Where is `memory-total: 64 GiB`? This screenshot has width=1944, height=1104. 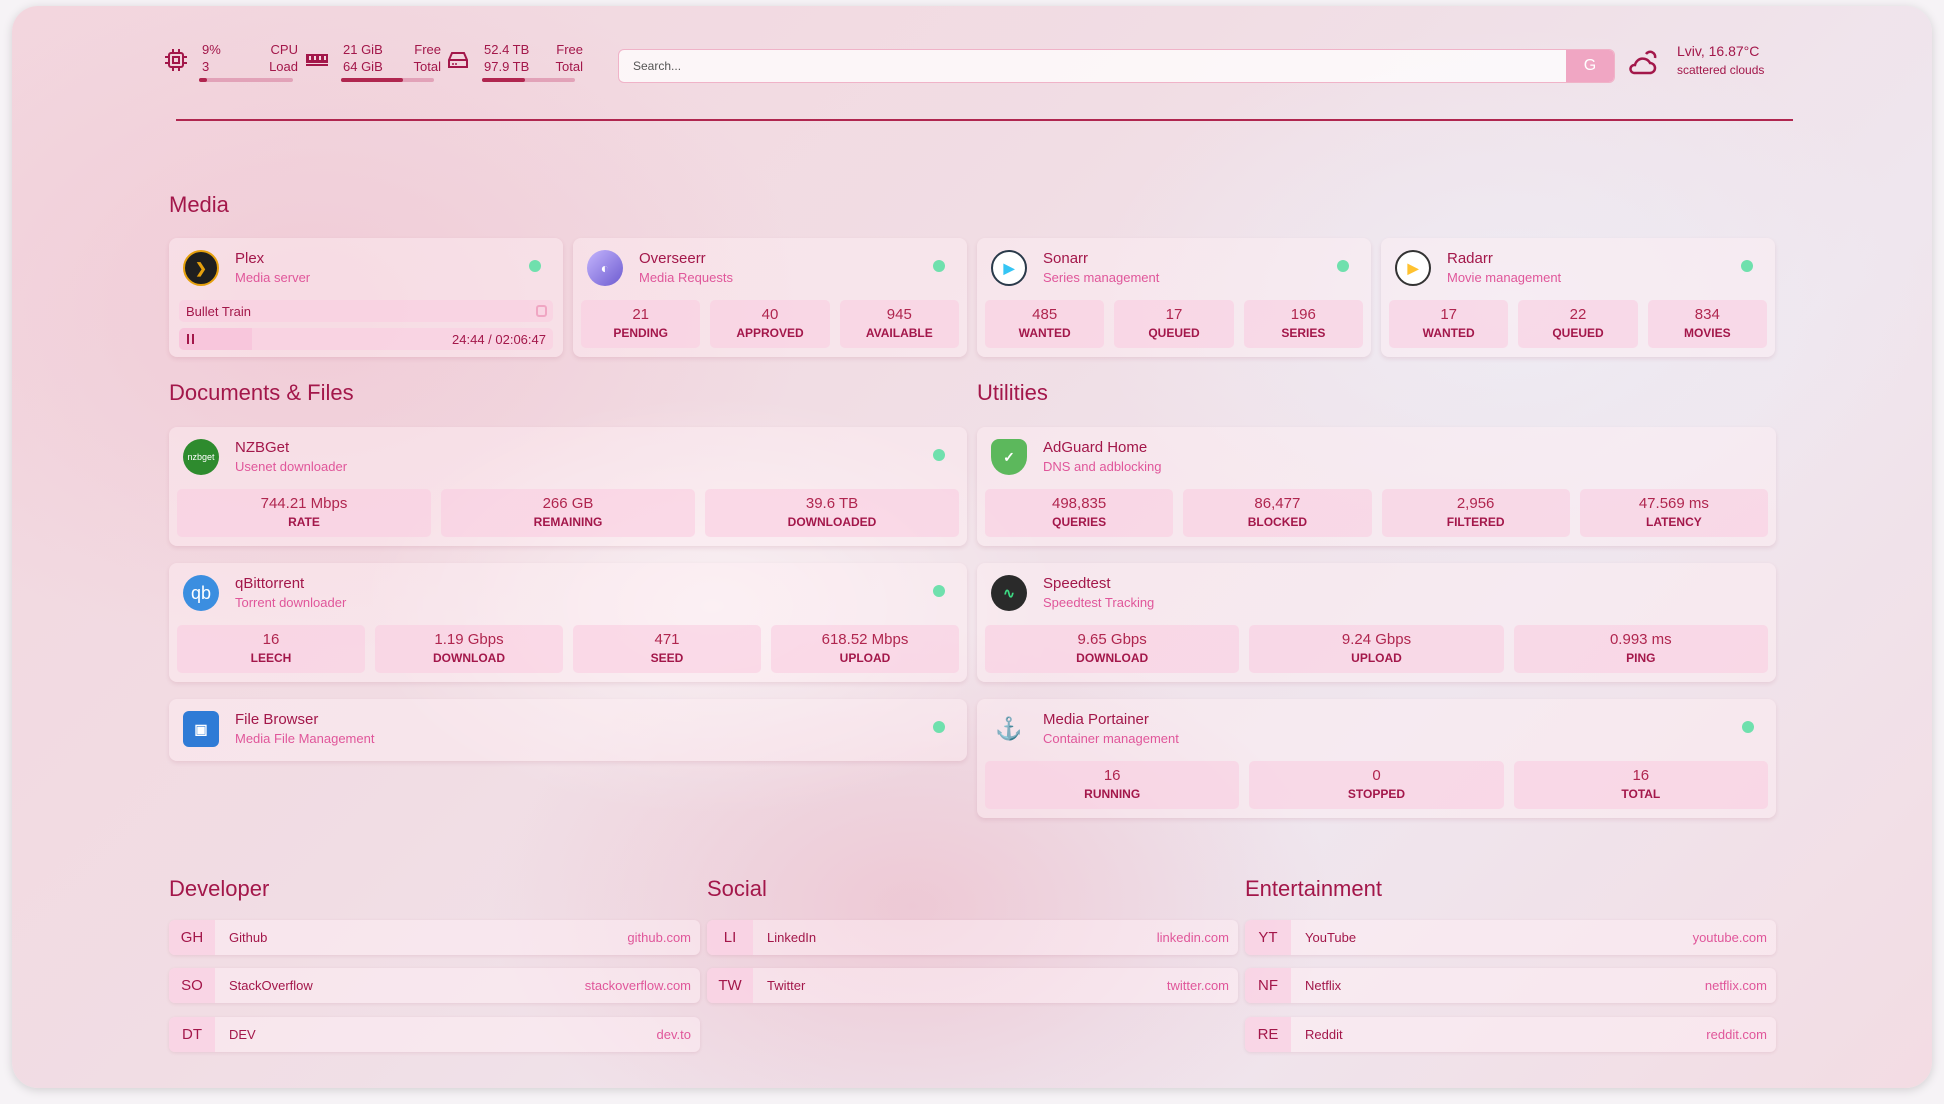 memory-total: 64 GiB is located at coordinates (363, 66).